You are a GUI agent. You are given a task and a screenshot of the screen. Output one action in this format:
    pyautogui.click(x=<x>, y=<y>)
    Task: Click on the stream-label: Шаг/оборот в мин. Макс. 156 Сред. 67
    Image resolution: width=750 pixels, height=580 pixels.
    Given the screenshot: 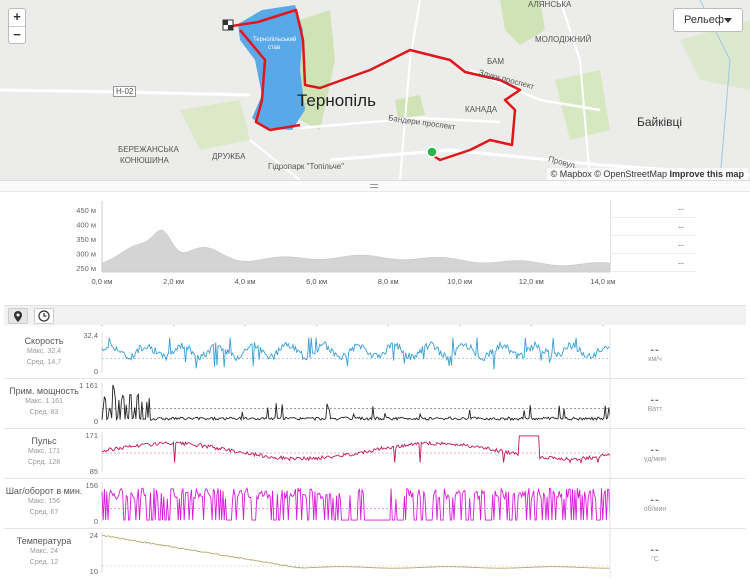 What is the action you would take?
    pyautogui.click(x=44, y=502)
    